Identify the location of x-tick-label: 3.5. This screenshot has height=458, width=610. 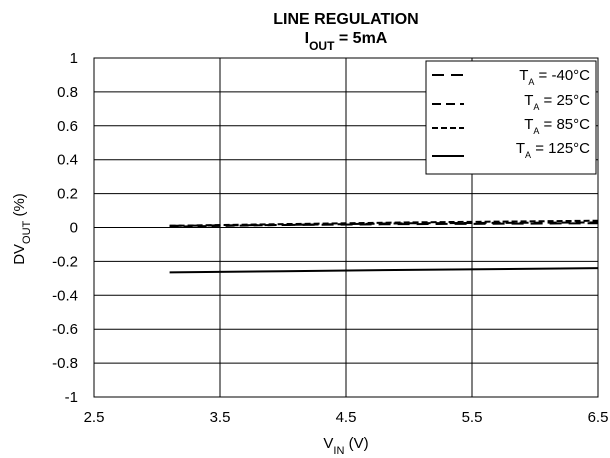
(220, 417).